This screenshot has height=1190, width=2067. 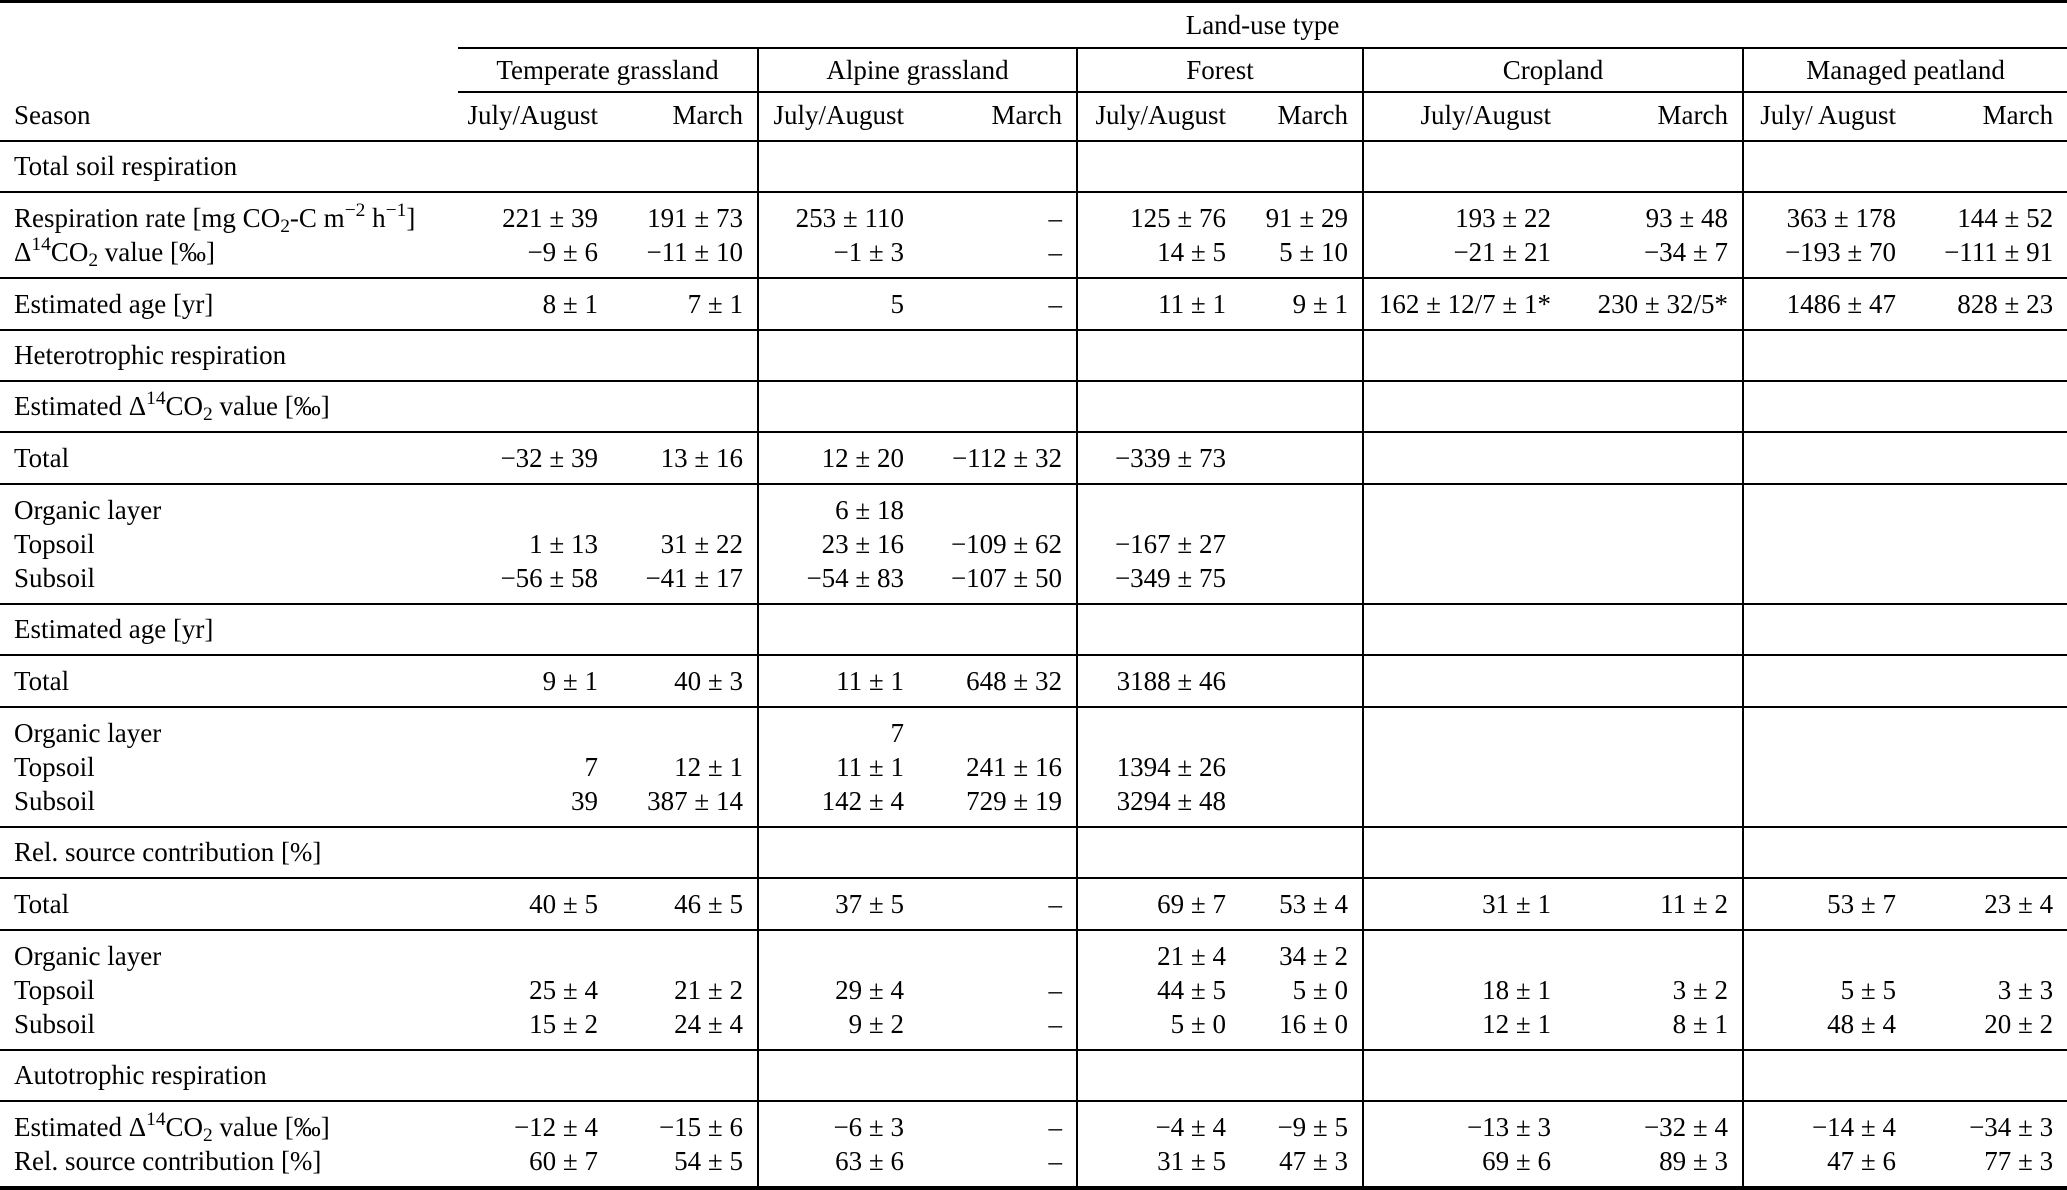 I want to click on corner-cell, so click(x=229, y=70).